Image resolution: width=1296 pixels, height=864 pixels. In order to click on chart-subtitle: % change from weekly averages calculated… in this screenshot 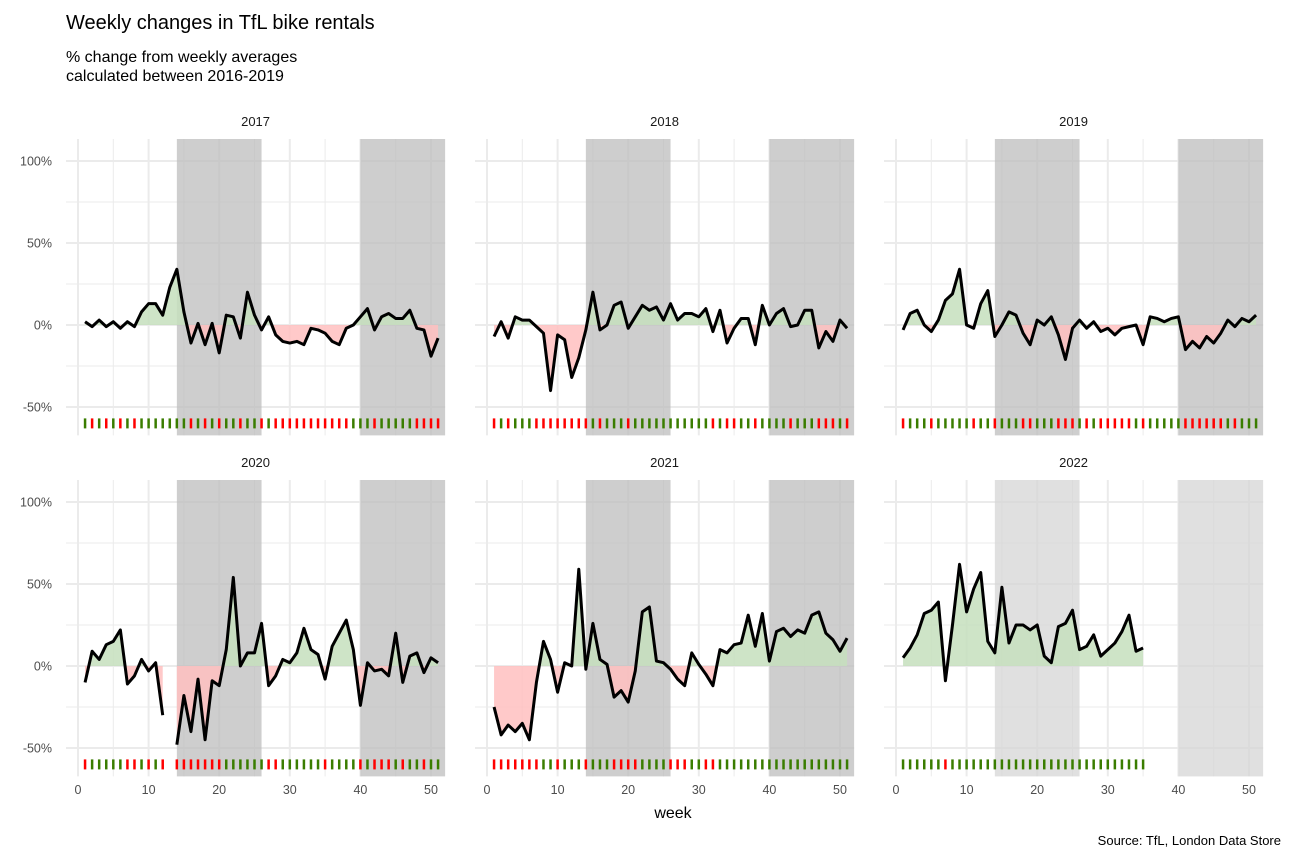, I will do `click(181, 67)`.